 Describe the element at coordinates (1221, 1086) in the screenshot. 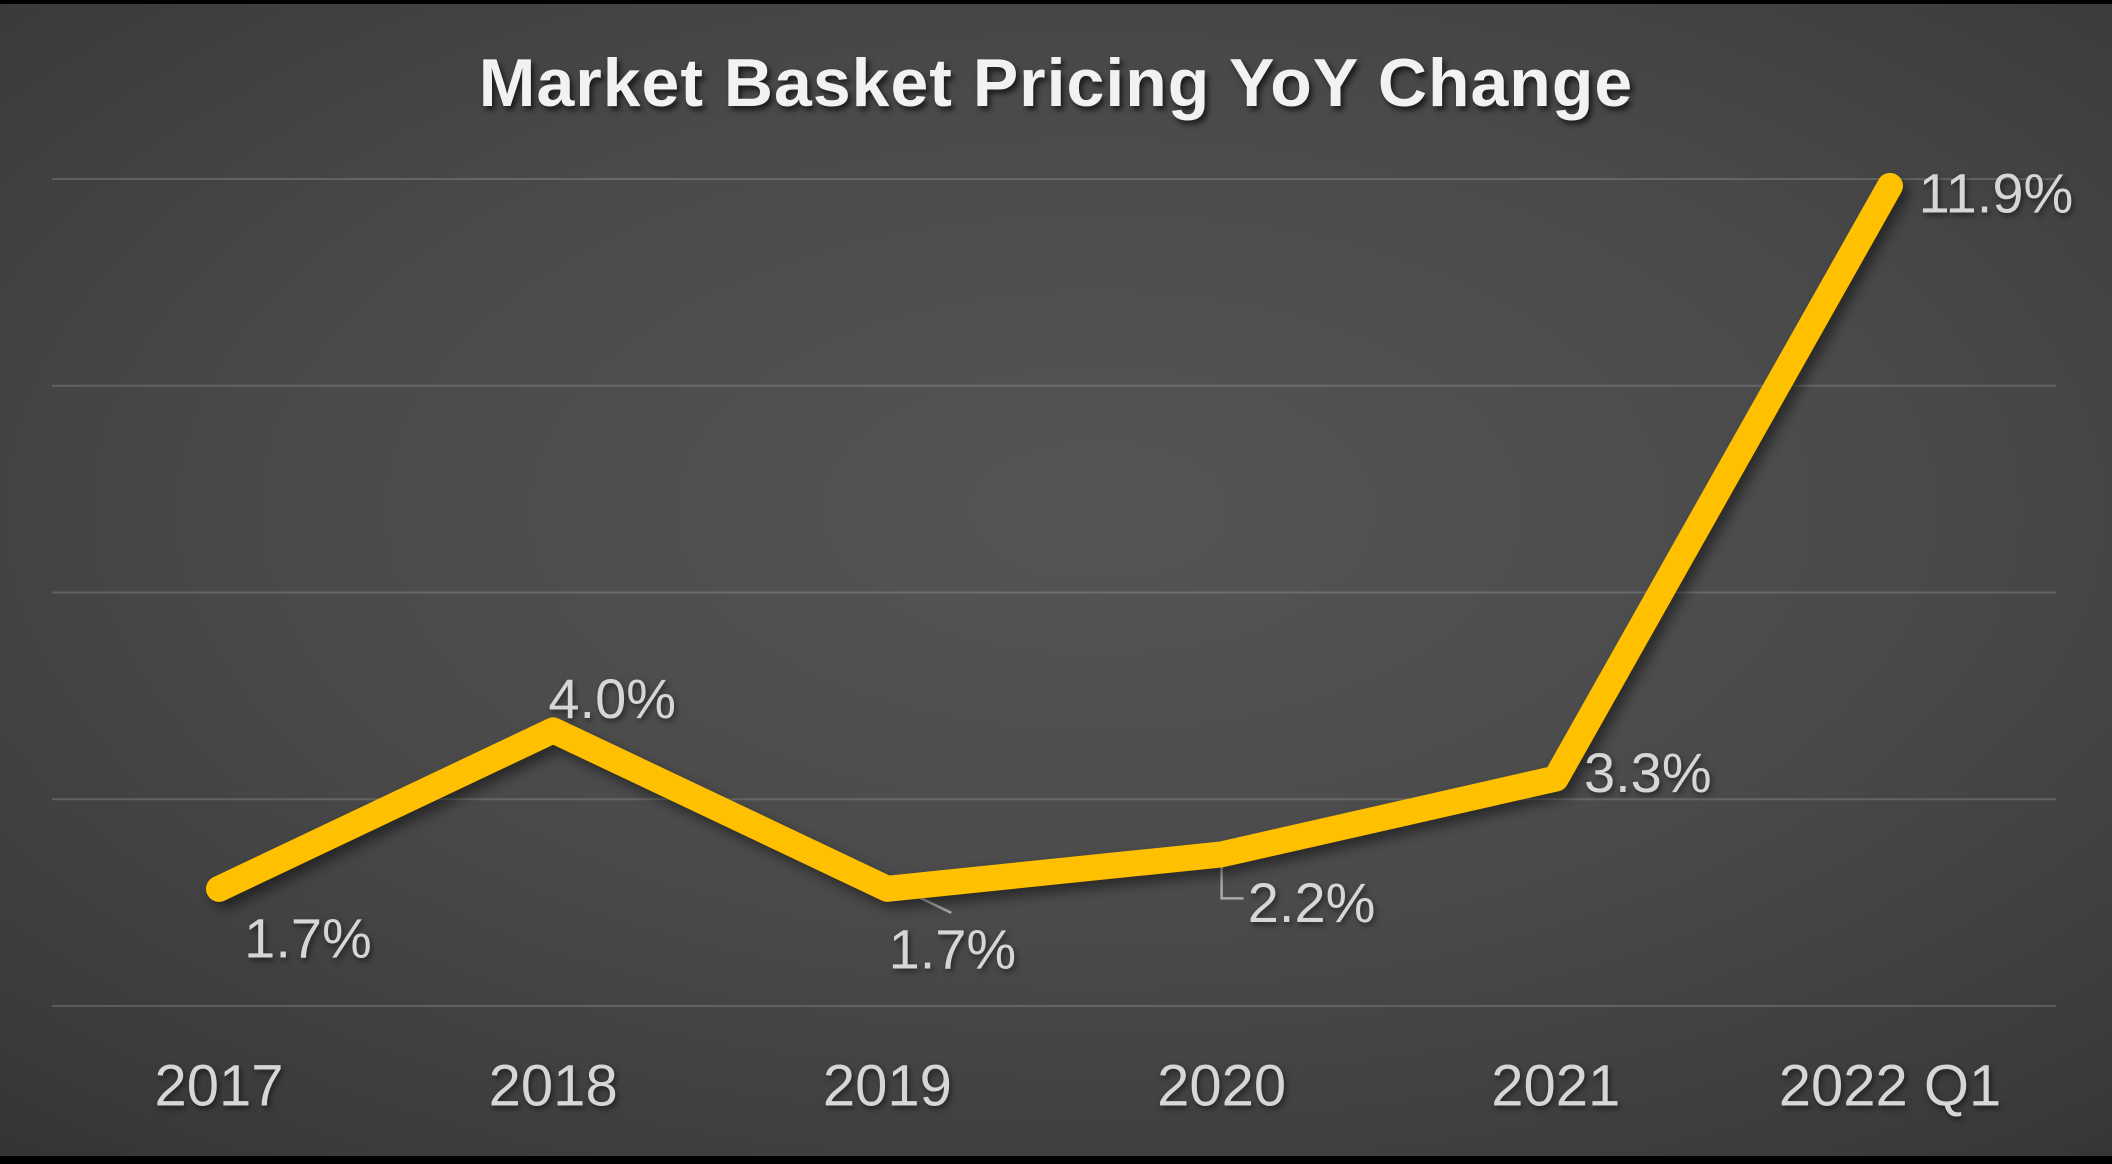

I see `x-axis-label: 2020` at that location.